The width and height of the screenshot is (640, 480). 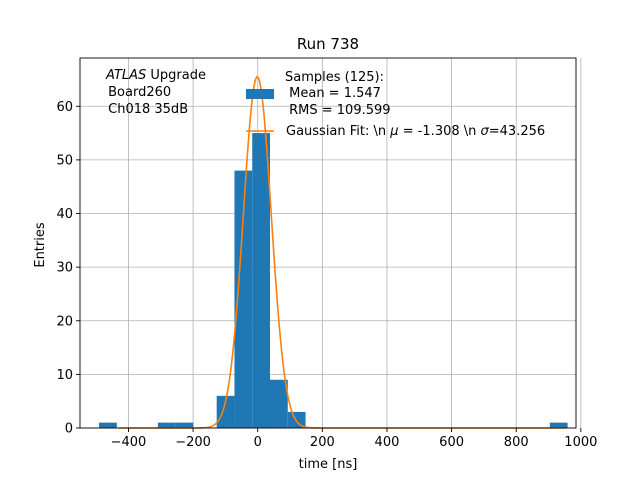 I want to click on annotation-atlas: ATLAS, so click(x=125, y=75).